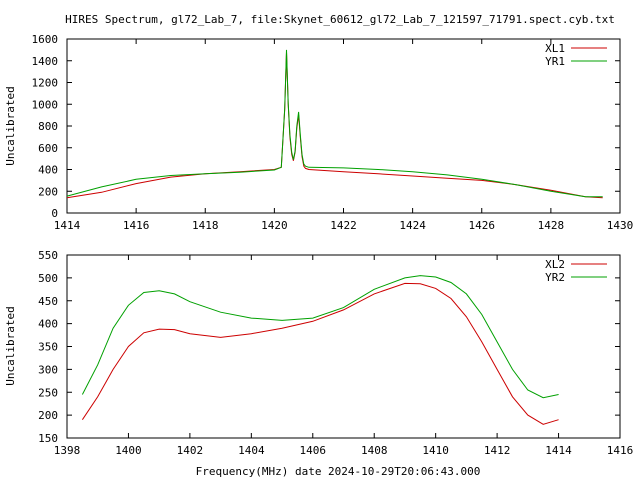 The image size is (640, 480). Describe the element at coordinates (482, 225) in the screenshot. I see `upper-xtick-label: 1426` at that location.